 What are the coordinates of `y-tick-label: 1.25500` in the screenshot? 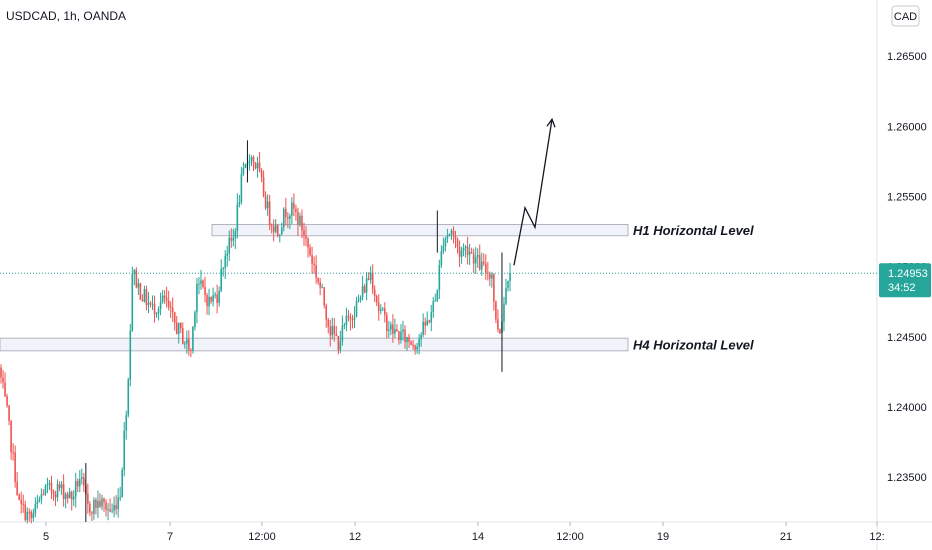 It's located at (907, 197).